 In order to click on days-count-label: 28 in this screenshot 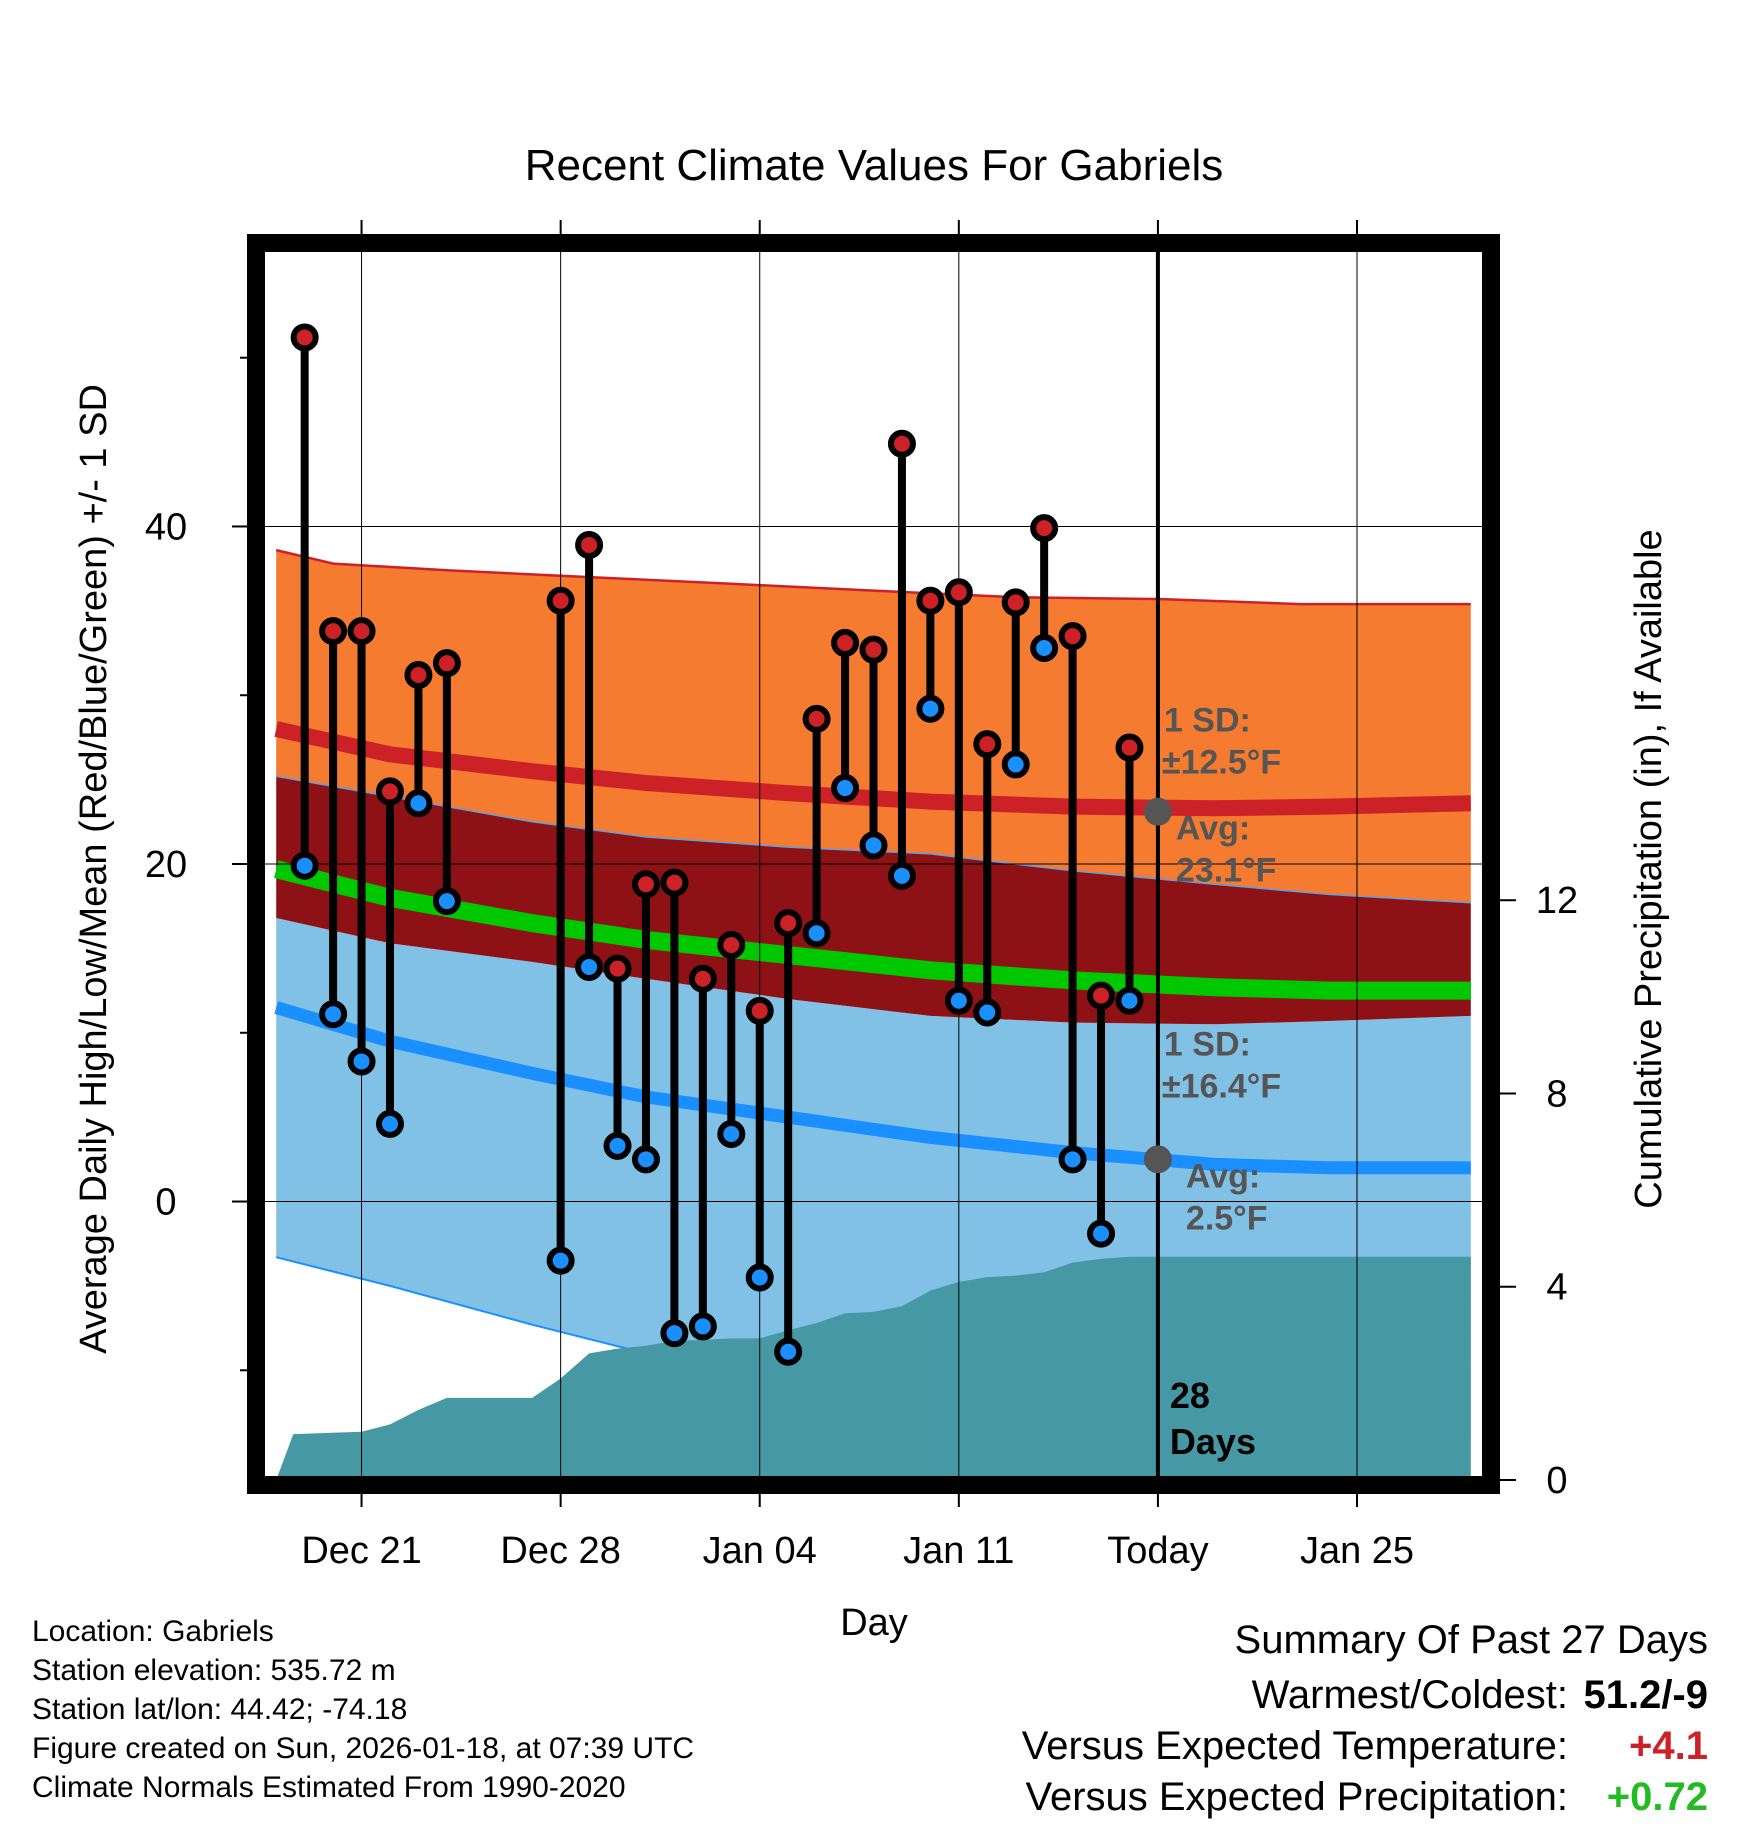, I will do `click(1190, 1395)`.